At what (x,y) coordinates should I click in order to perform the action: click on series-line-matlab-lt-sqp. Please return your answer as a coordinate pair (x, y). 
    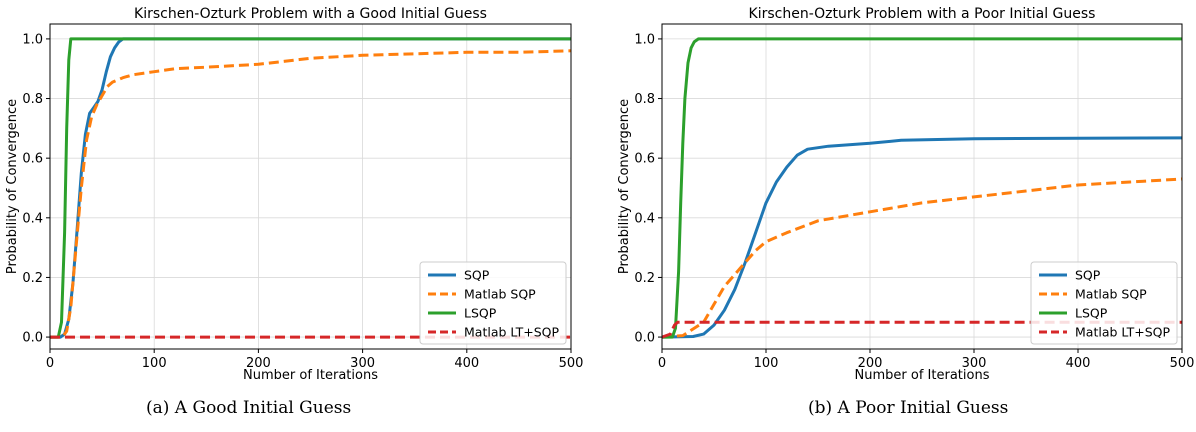
    Looking at the image, I should click on (921, 329).